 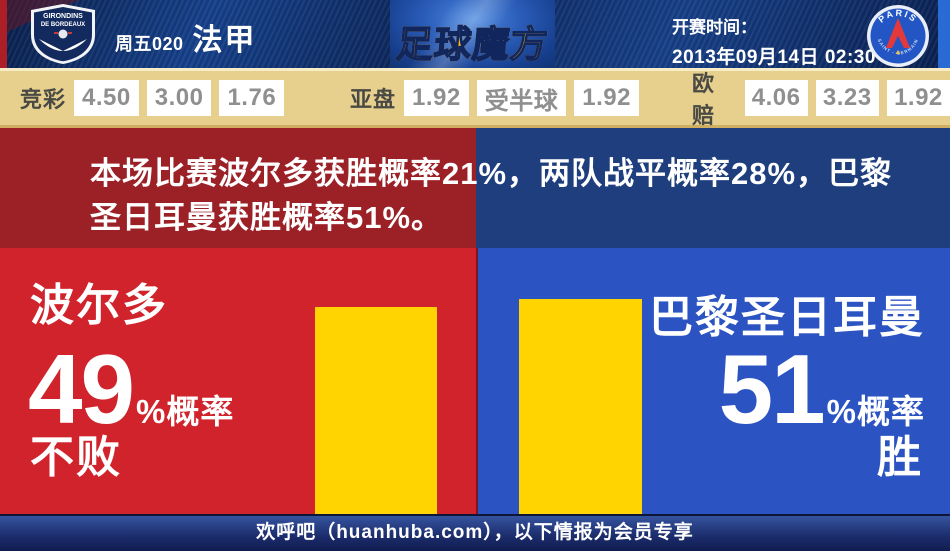 I want to click on home-probability-bar, so click(x=376, y=410).